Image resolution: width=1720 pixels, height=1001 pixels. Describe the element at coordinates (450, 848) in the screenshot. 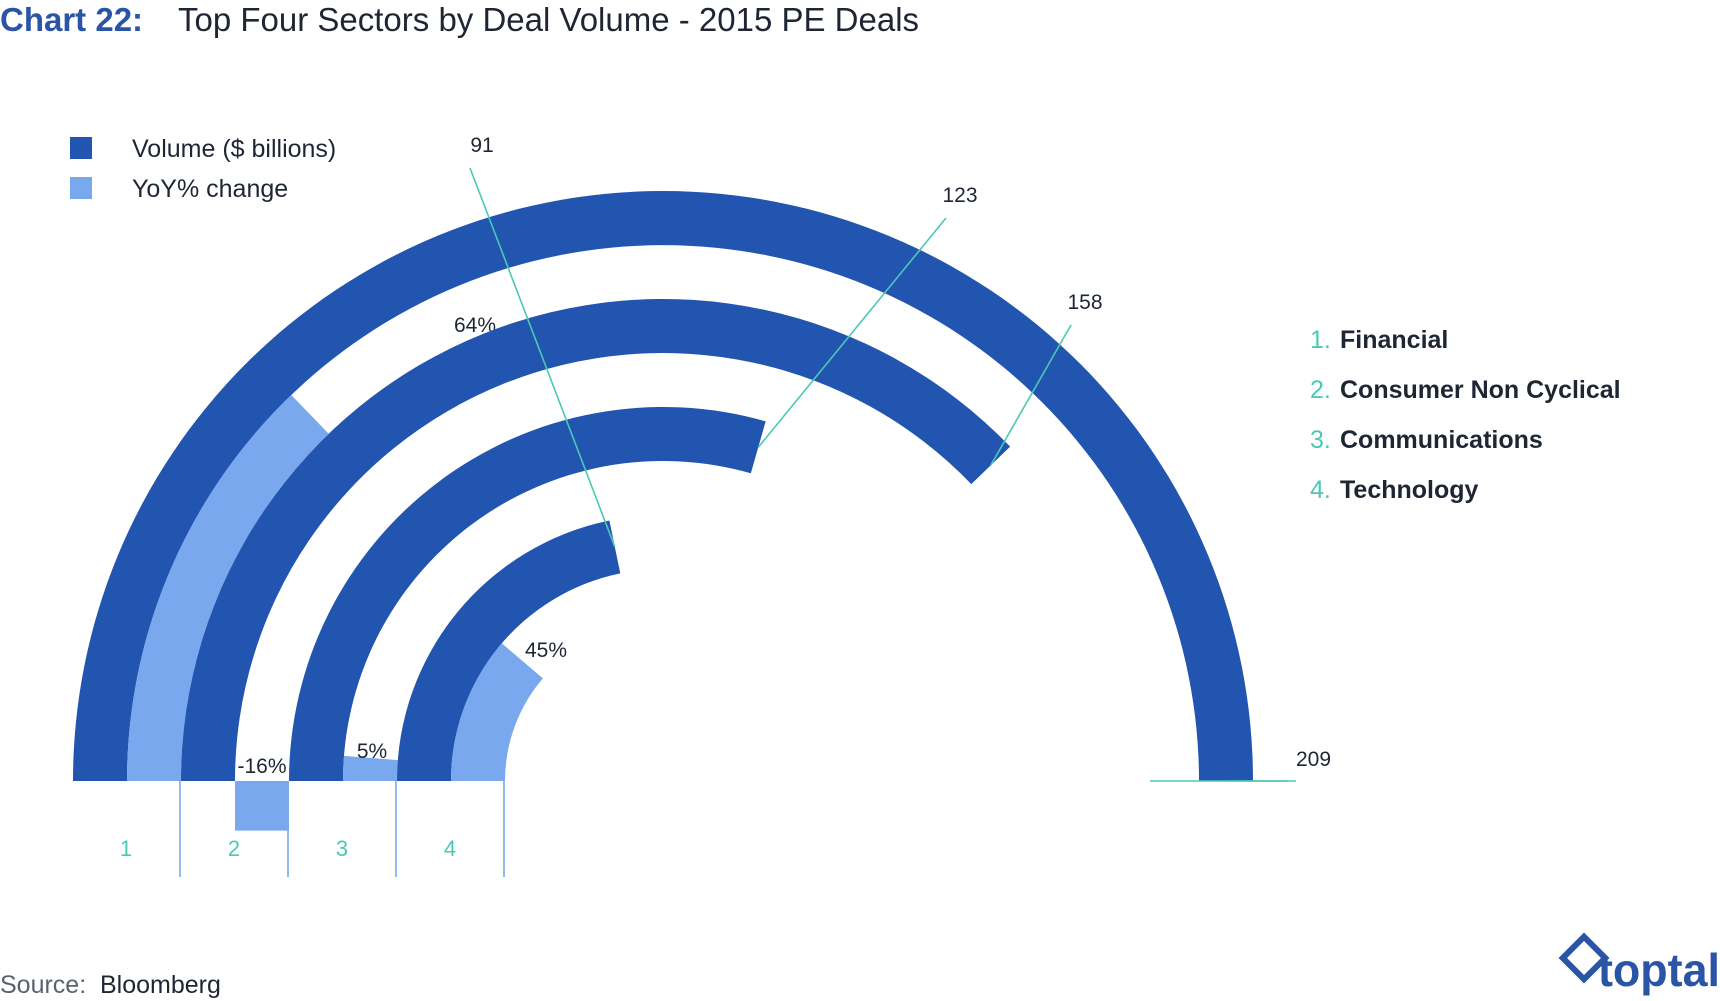

I see `category-number-4: 4` at that location.